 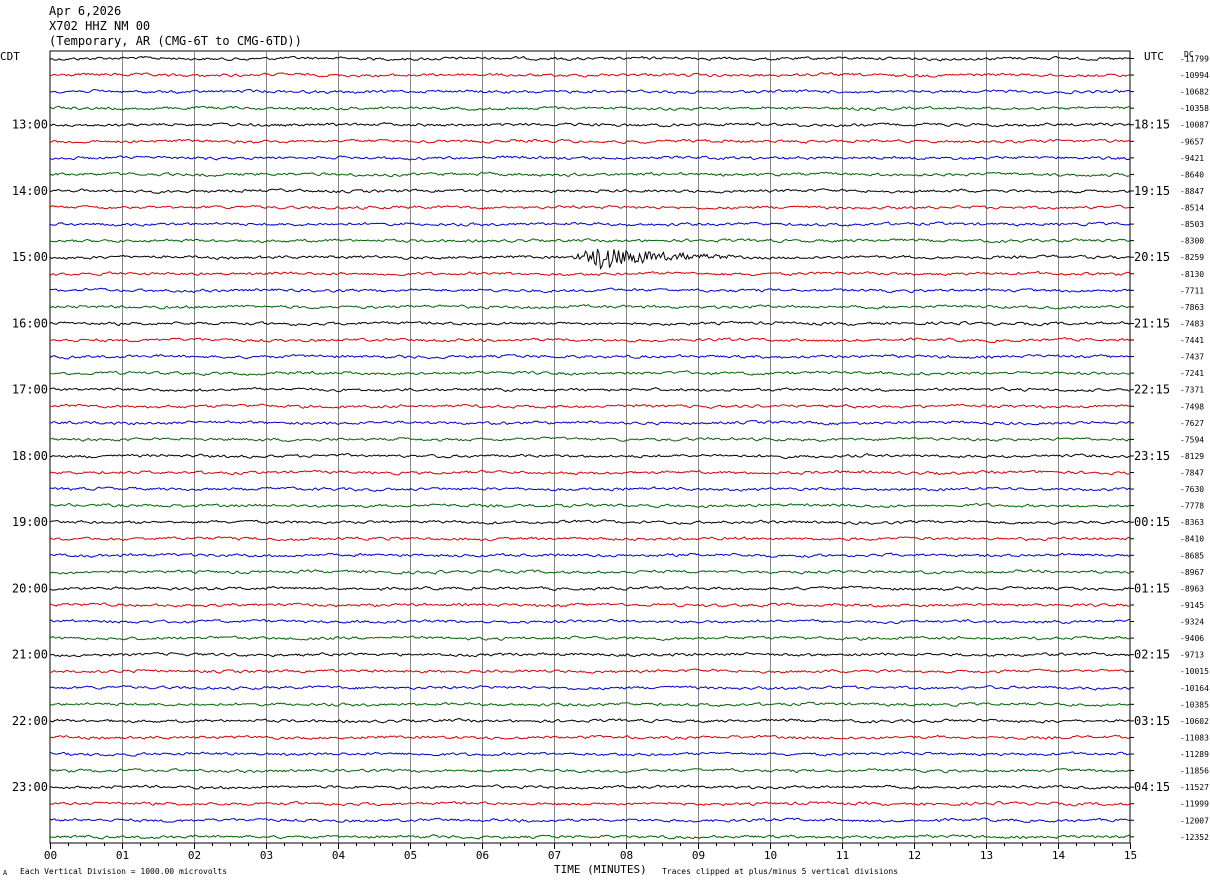 I want to click on cdt-hour-label: 16:00, so click(x=30, y=323).